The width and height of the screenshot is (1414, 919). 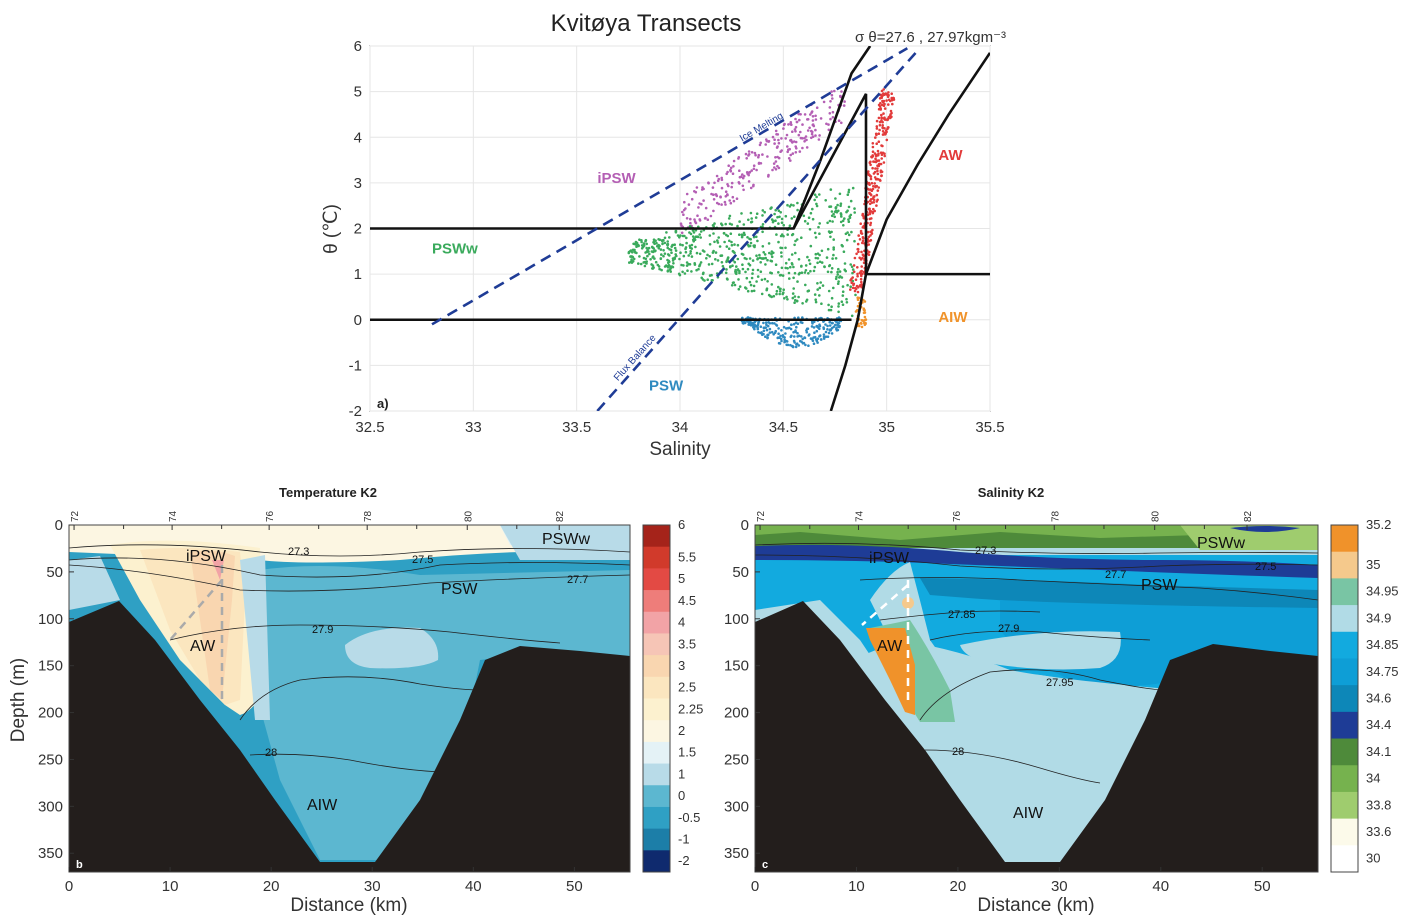 I want to click on colorbar-label: 35, so click(x=1373, y=564).